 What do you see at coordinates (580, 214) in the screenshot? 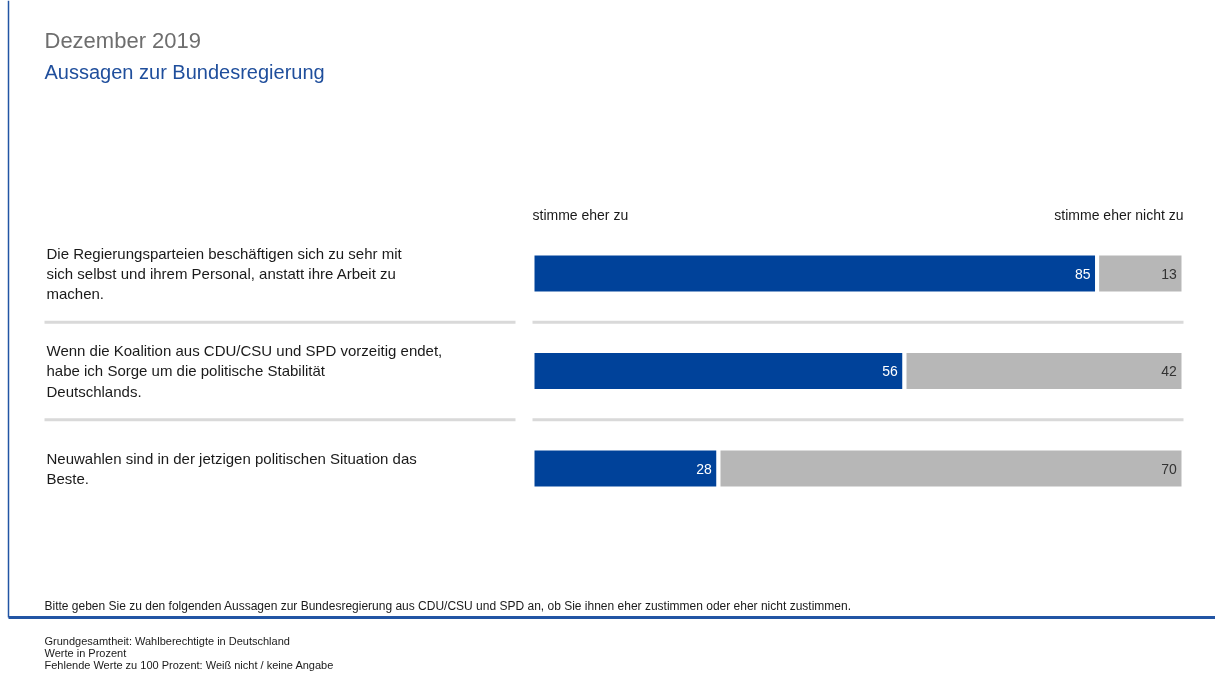
I see `text: stimme eher zu` at bounding box center [580, 214].